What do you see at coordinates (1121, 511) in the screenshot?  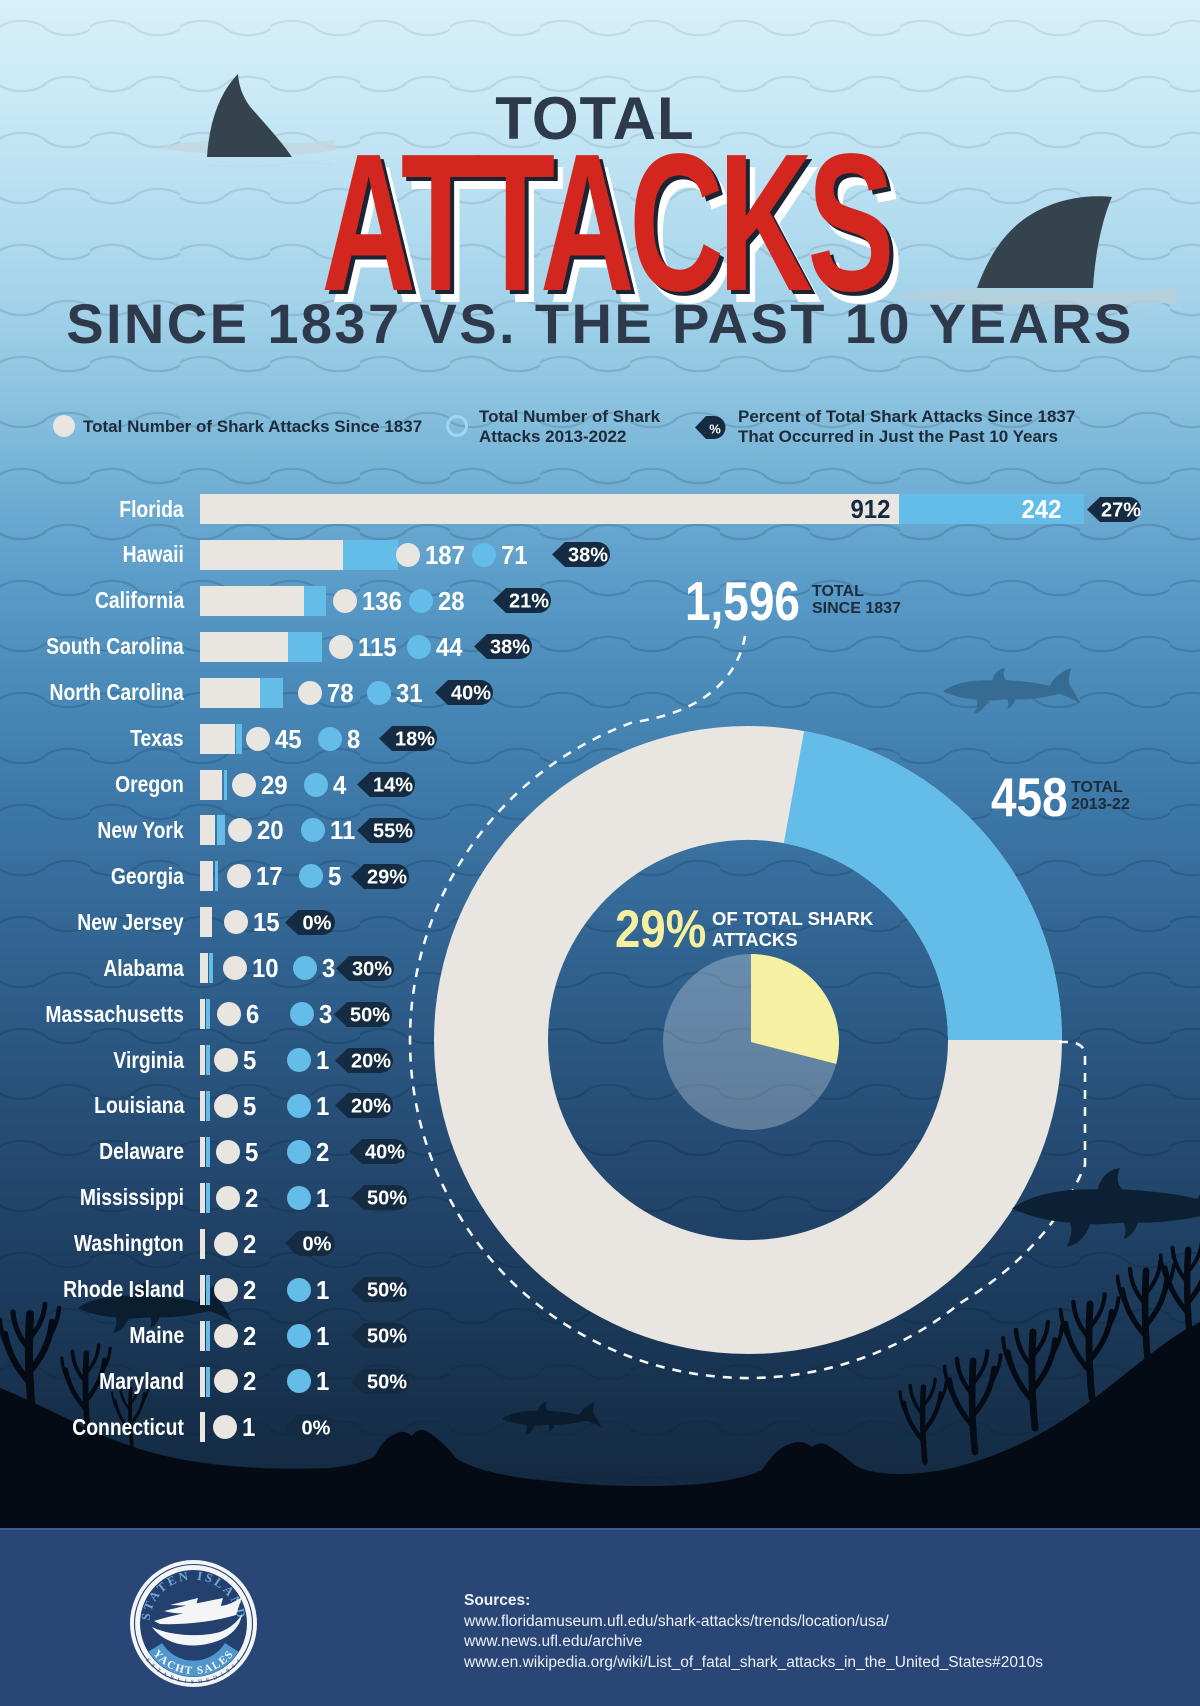 I see `svg-text: 27%` at bounding box center [1121, 511].